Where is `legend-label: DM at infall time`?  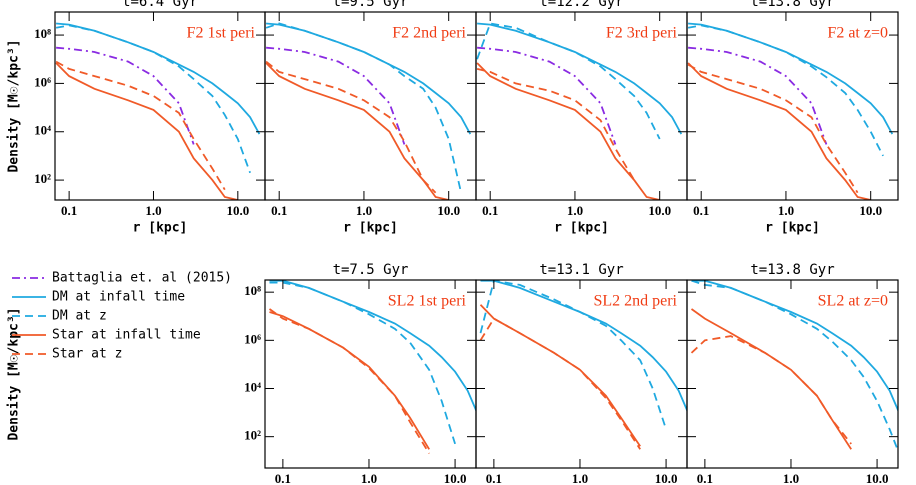
legend-label: DM at infall time is located at coordinates (118, 297).